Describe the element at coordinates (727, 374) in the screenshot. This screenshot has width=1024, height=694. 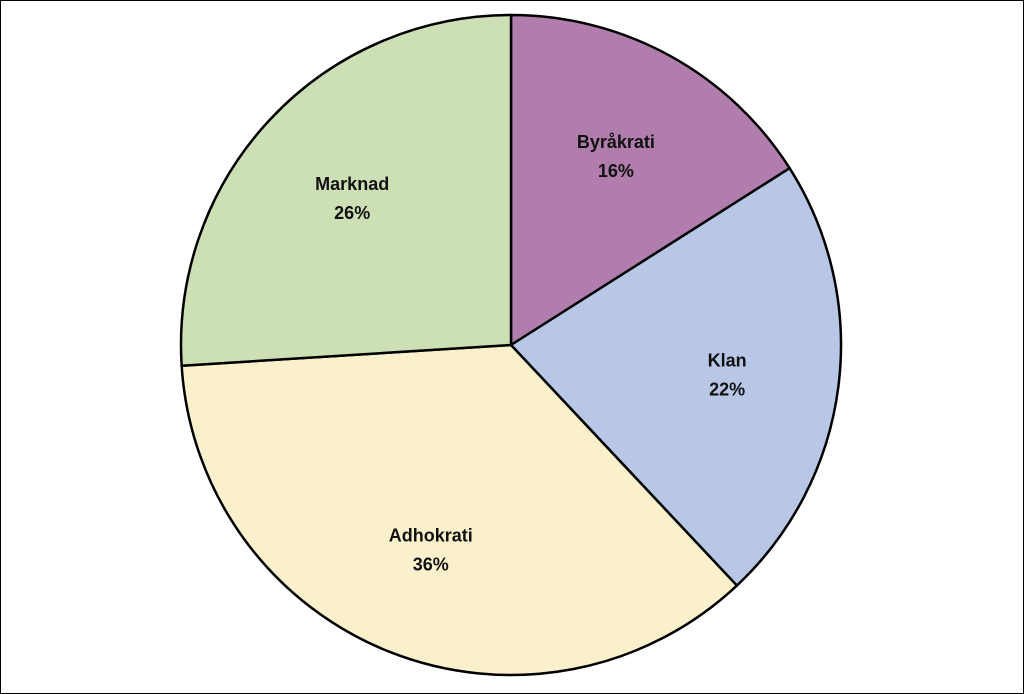
I see `slice-label-klan: Klan 22%` at that location.